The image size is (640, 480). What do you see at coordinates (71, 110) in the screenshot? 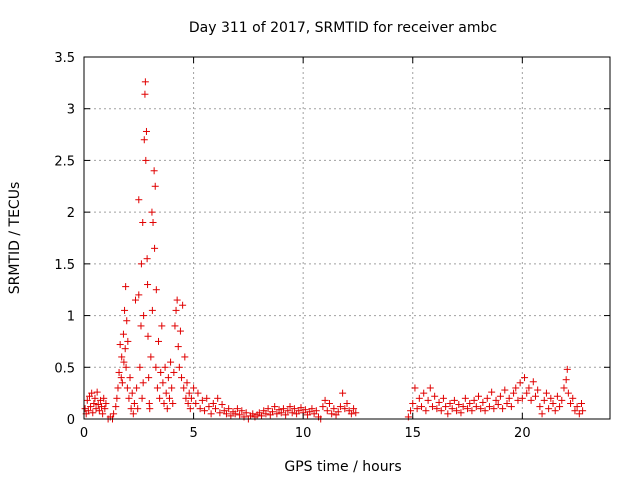
I see `y-tick-label: 3` at bounding box center [71, 110].